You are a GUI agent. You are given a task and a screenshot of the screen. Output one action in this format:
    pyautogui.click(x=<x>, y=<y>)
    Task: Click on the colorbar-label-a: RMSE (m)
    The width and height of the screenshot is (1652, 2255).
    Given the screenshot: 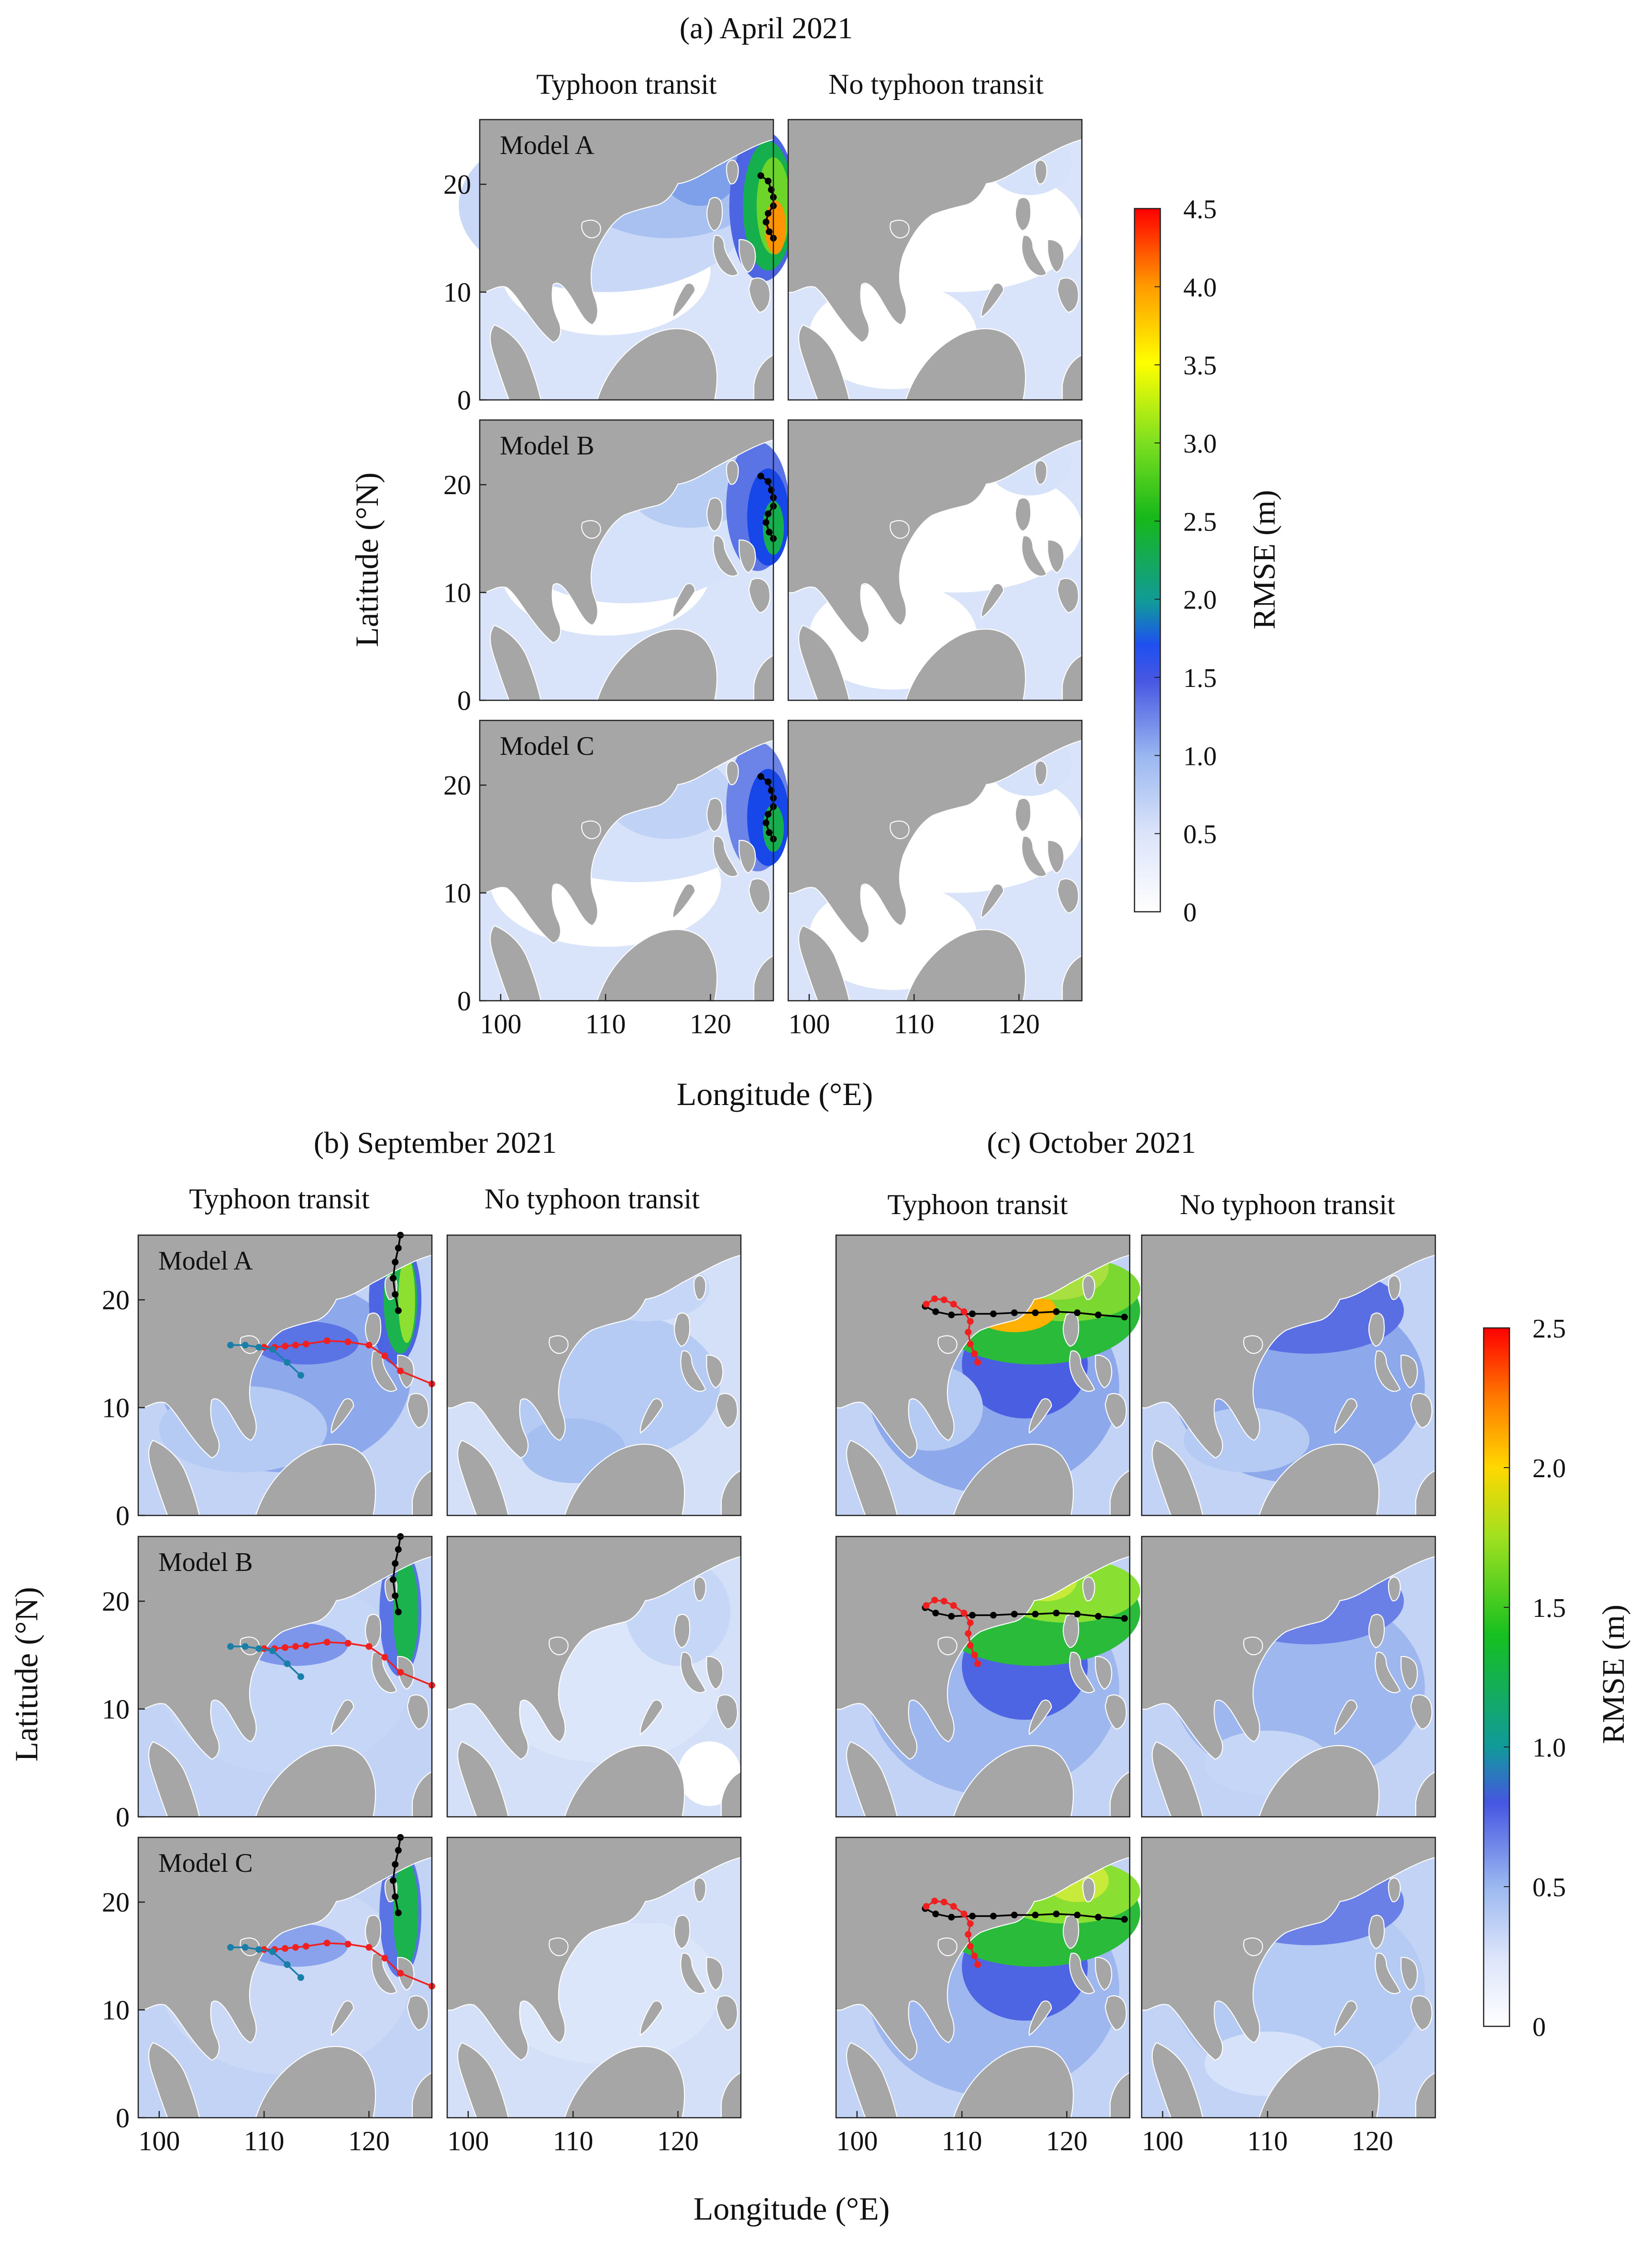 What is the action you would take?
    pyautogui.click(x=1264, y=560)
    